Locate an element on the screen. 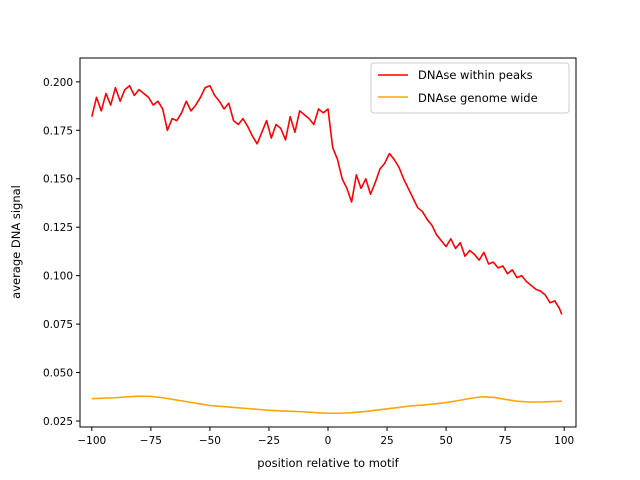 The image size is (640, 480). y-tick-label: 0.050 is located at coordinates (58, 374).